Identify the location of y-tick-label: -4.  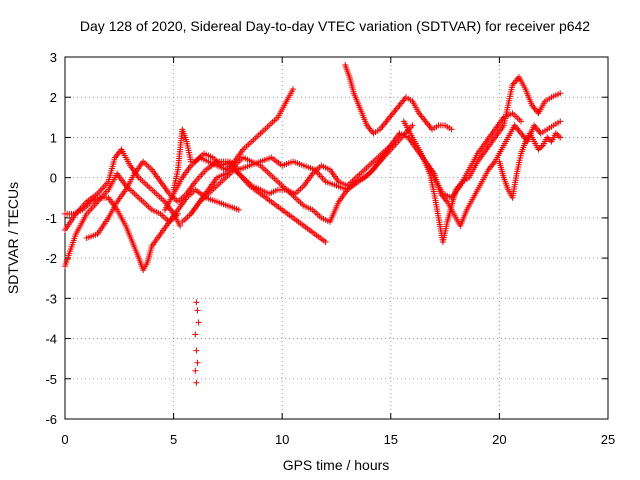
(51, 339).